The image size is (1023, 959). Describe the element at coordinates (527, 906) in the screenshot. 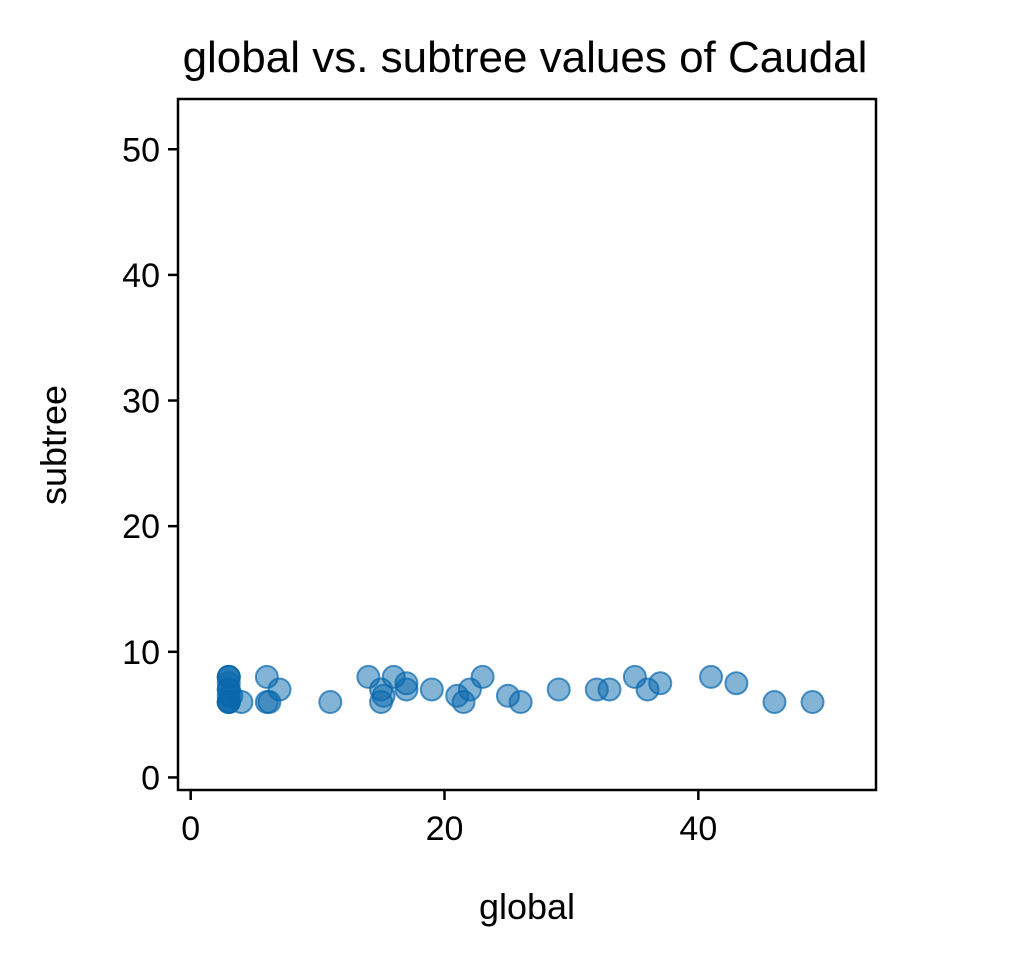

I see `x-axis-label: global` at that location.